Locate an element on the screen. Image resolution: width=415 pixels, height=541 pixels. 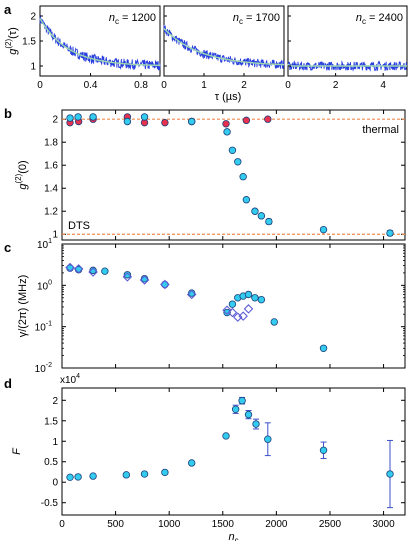
panel-a-ytick-label: 1.5 is located at coordinates (29, 42).